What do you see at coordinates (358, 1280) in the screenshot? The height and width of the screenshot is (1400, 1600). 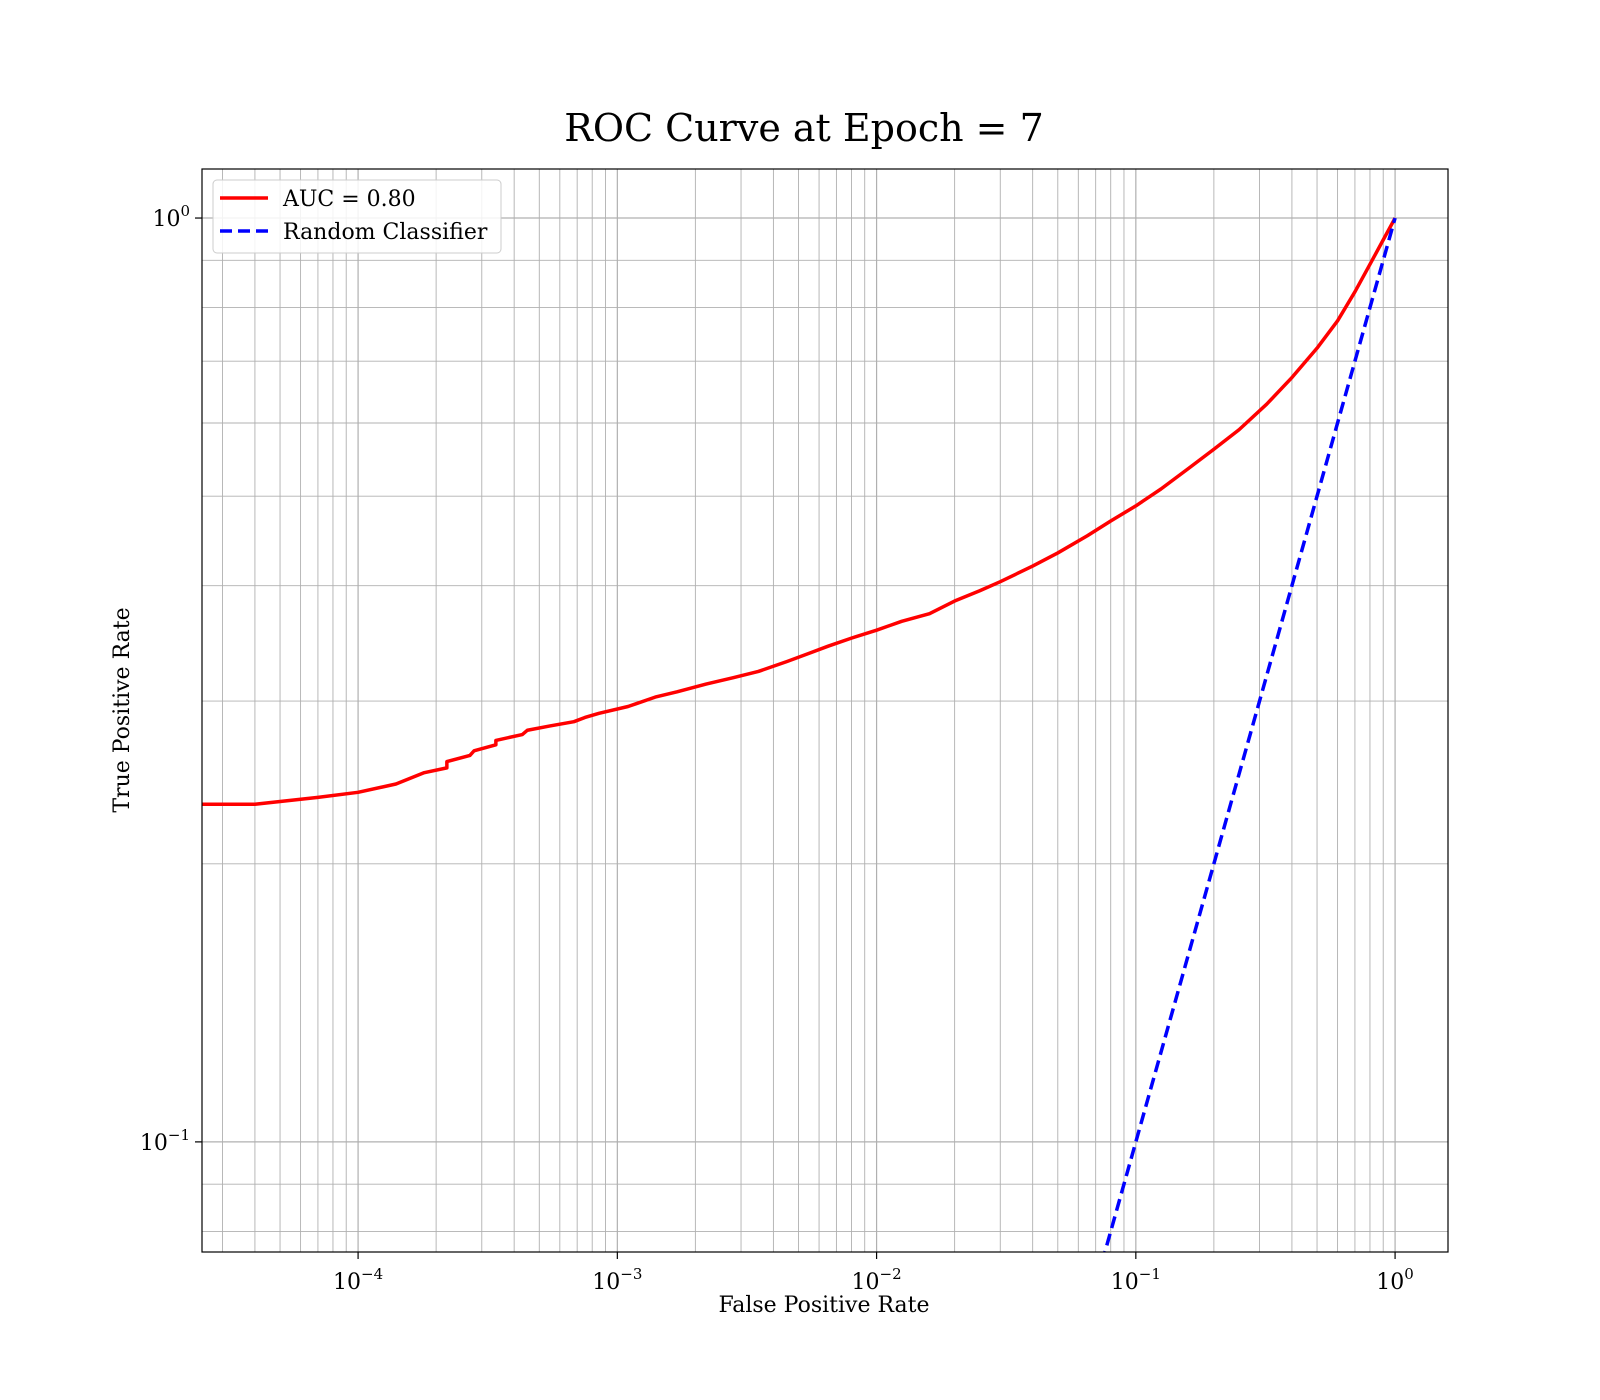 I see `x-tick-label: 10⁻⁴` at bounding box center [358, 1280].